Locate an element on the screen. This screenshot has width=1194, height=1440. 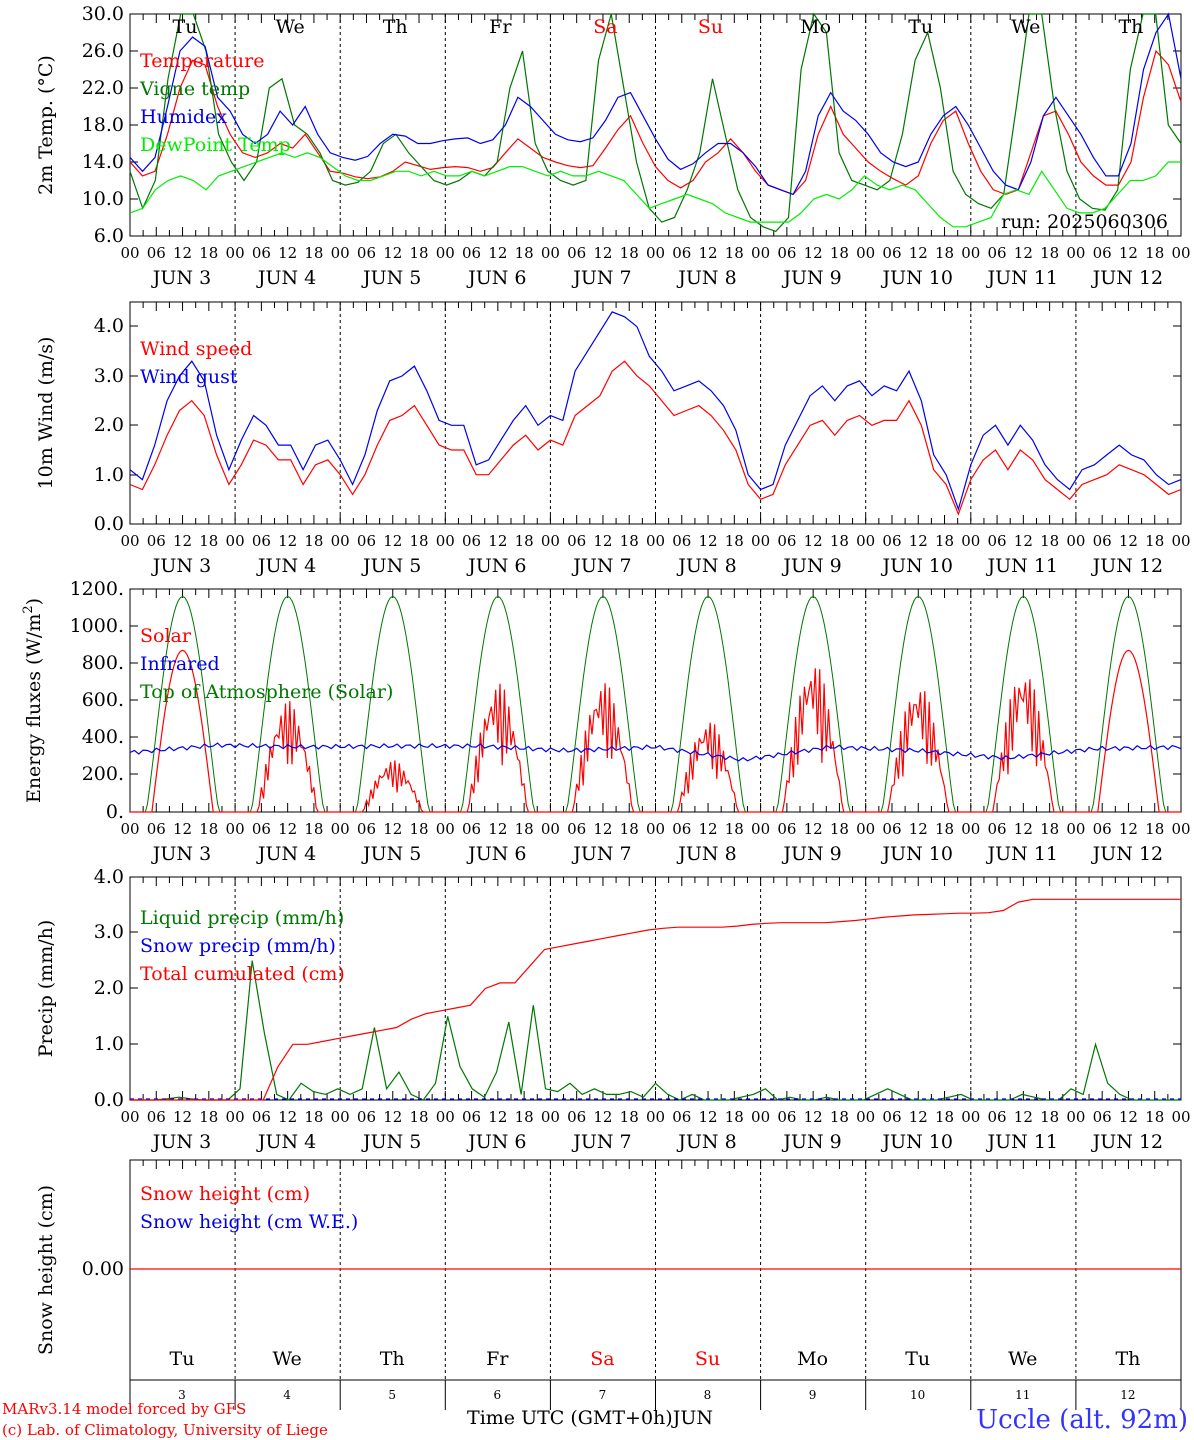
day-number: 8 is located at coordinates (708, 1395).